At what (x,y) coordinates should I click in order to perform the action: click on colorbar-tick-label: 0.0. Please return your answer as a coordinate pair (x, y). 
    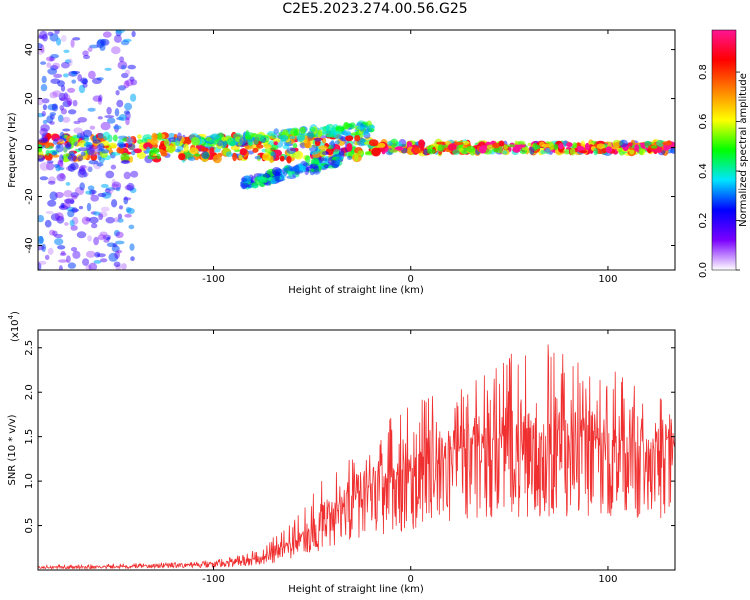
    Looking at the image, I should click on (703, 270).